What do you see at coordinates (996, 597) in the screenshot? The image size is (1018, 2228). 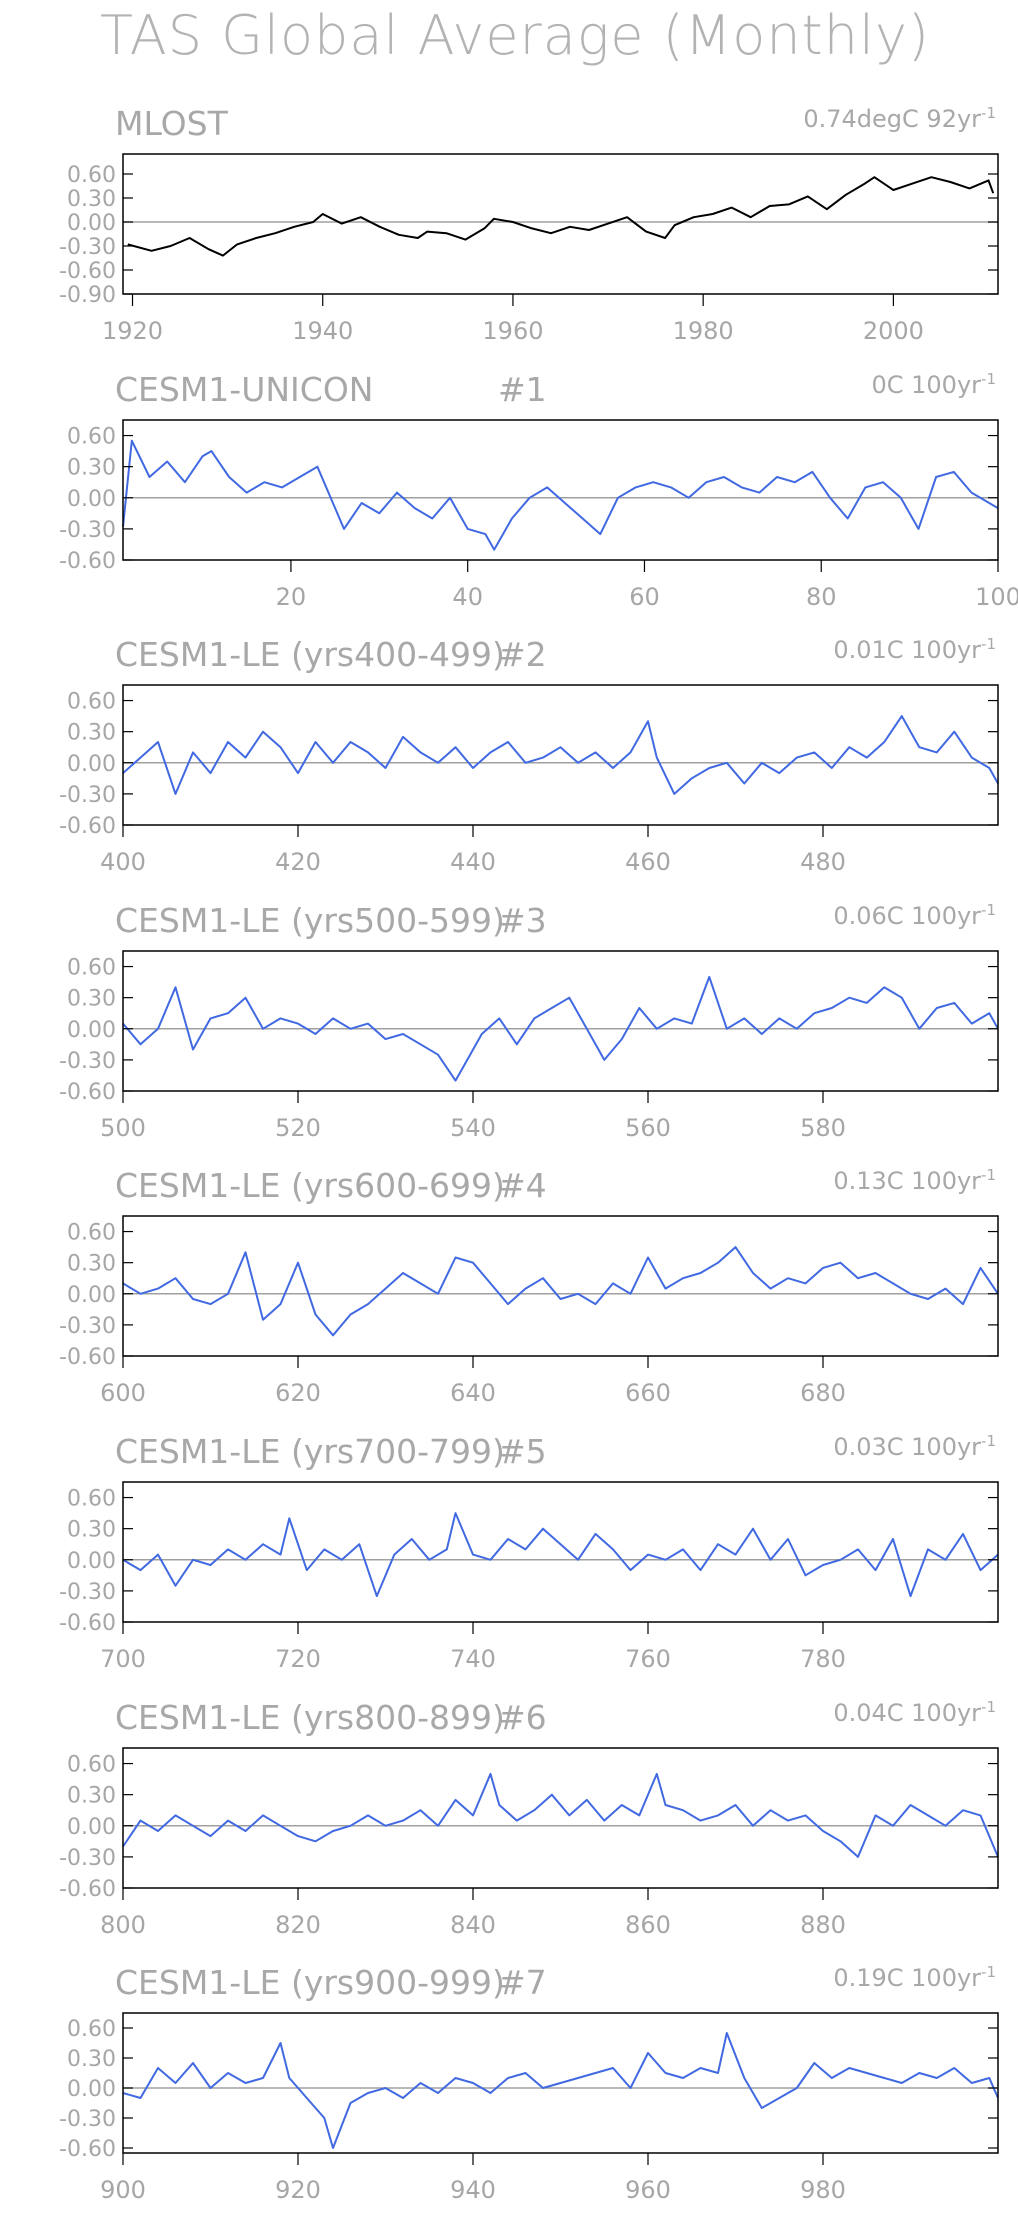 I see `x-tick-label: 100` at bounding box center [996, 597].